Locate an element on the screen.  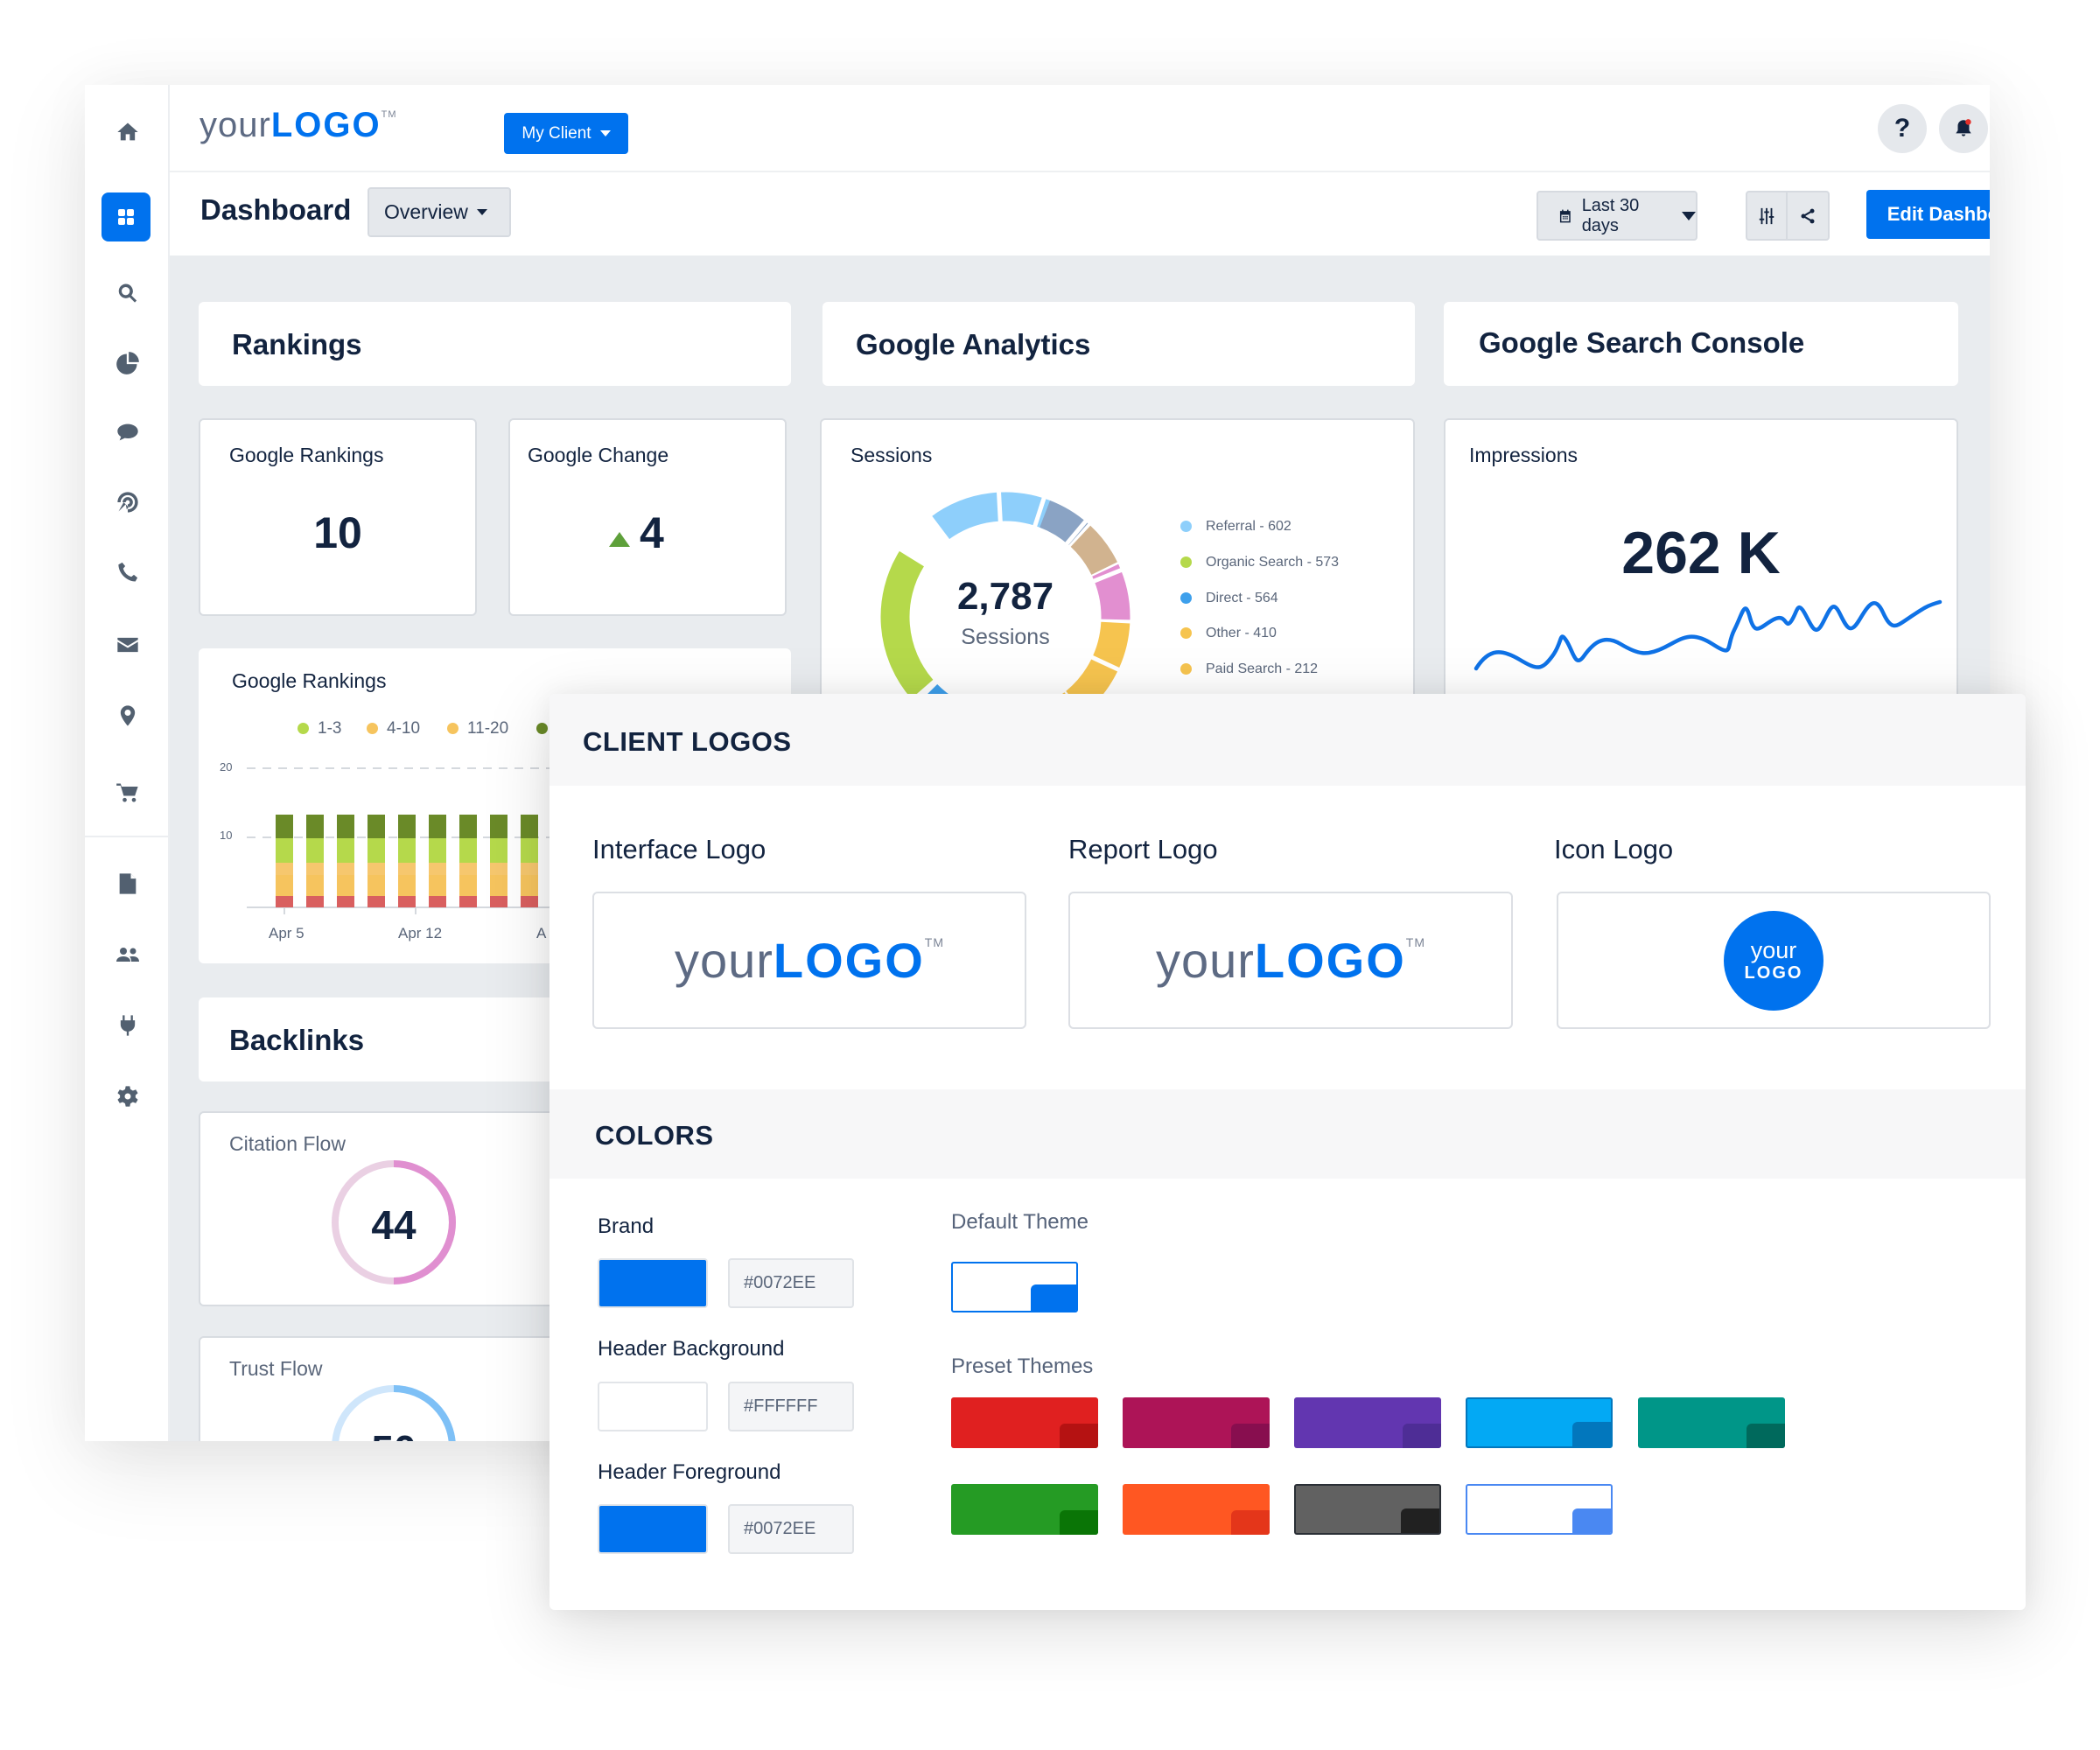
page-title: Dashboard is located at coordinates (276, 209).